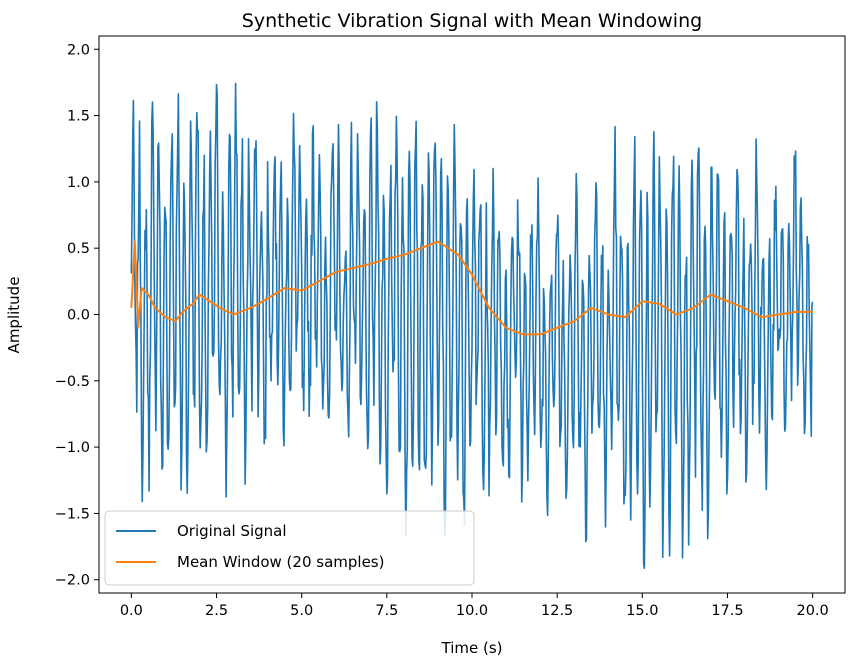 This screenshot has width=865, height=664. I want to click on y-tick-label: 1.0, so click(78, 183).